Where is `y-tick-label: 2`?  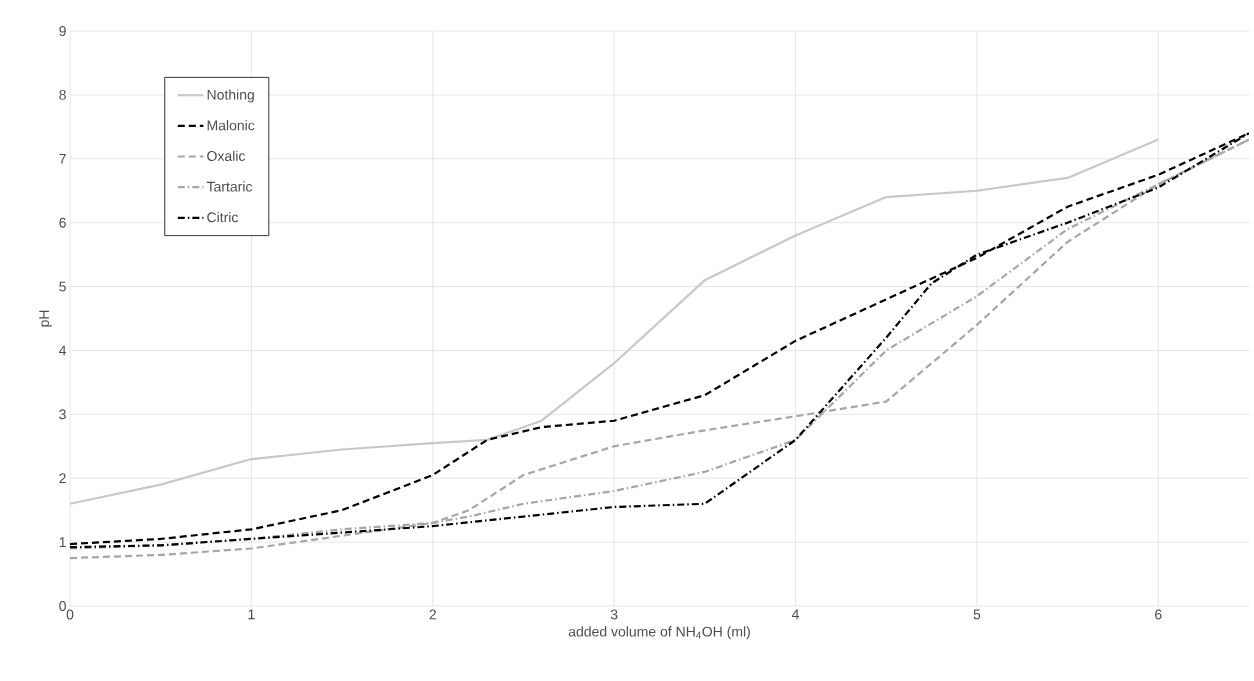
y-tick-label: 2 is located at coordinates (62, 478).